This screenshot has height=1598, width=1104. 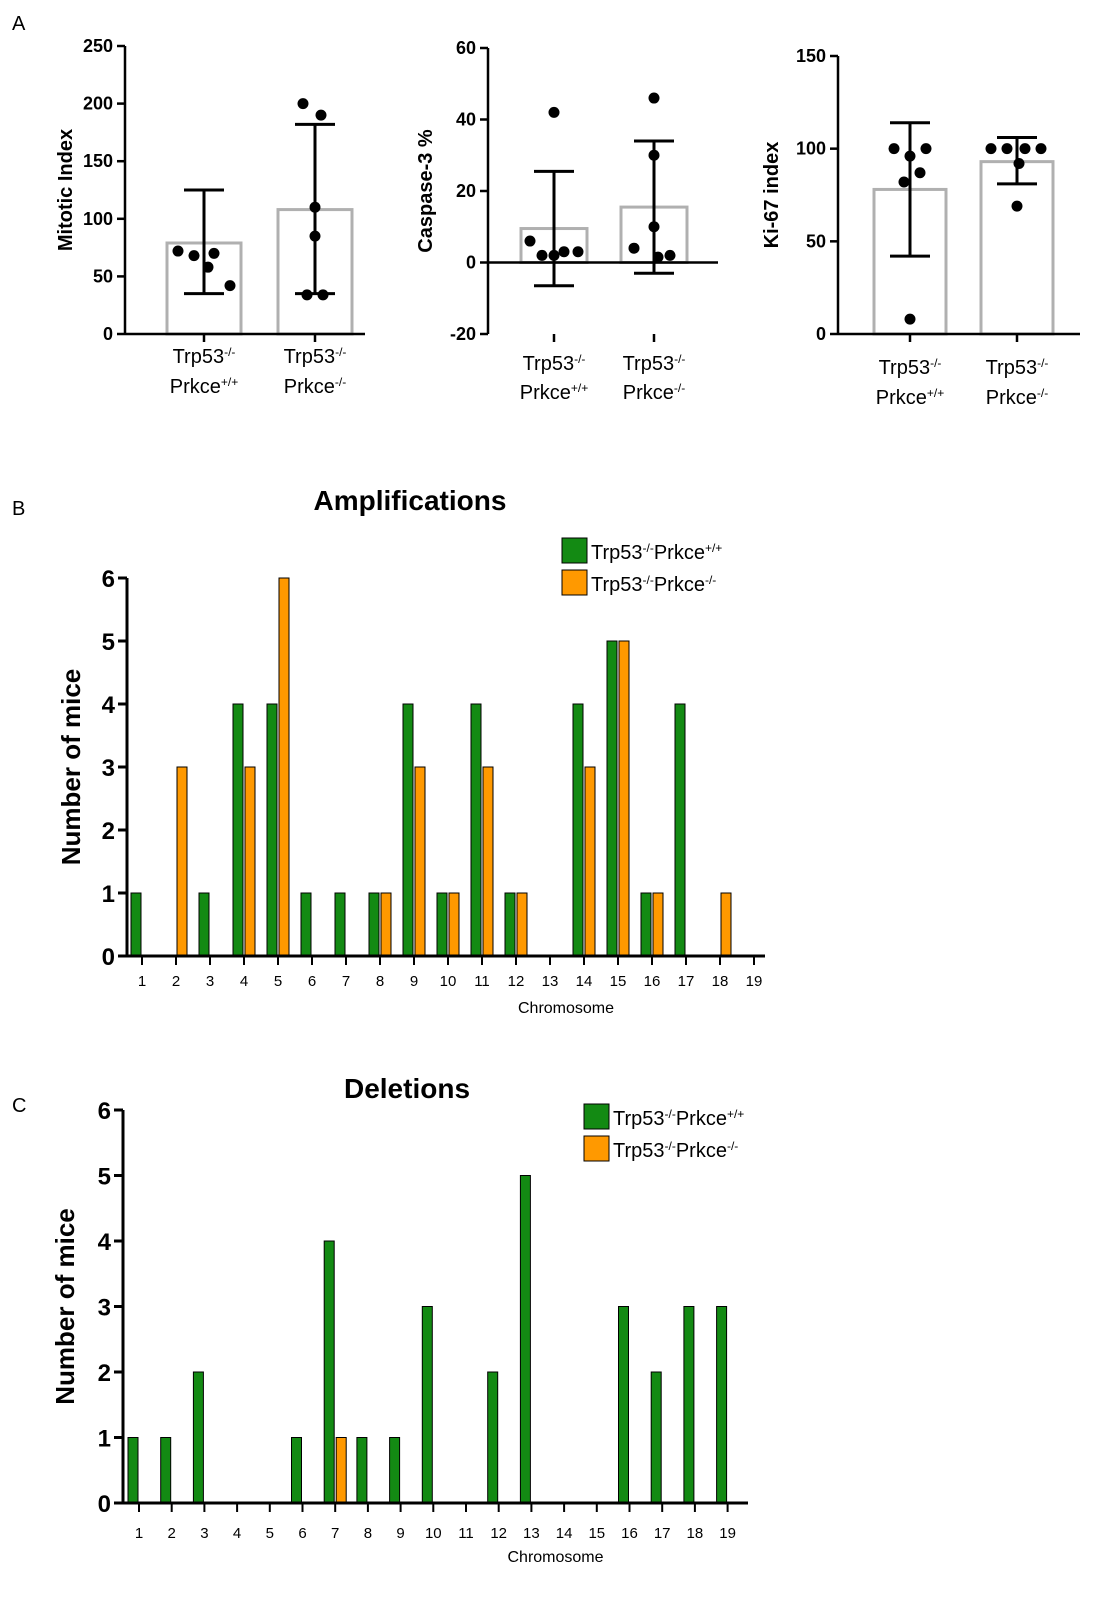 I want to click on y-axis-label: Ki-67 index, so click(x=772, y=195).